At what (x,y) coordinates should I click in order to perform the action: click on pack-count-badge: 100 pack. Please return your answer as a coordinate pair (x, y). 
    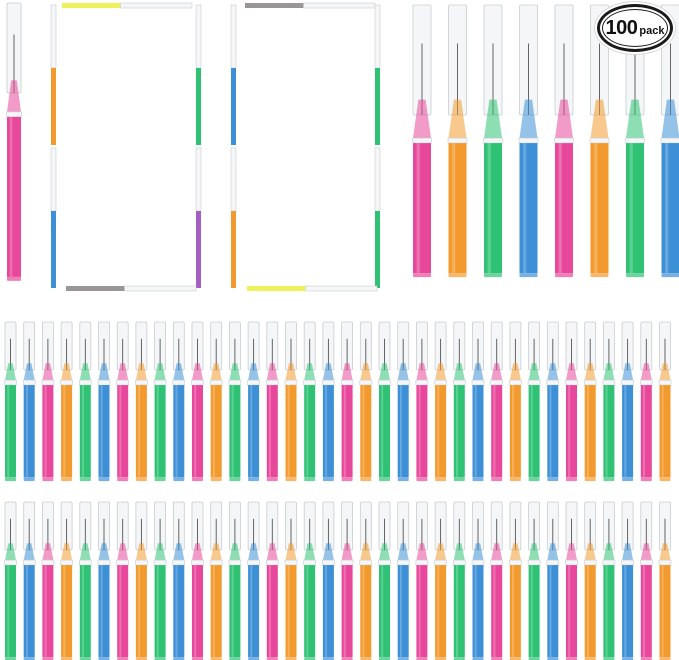
    Looking at the image, I should click on (635, 28).